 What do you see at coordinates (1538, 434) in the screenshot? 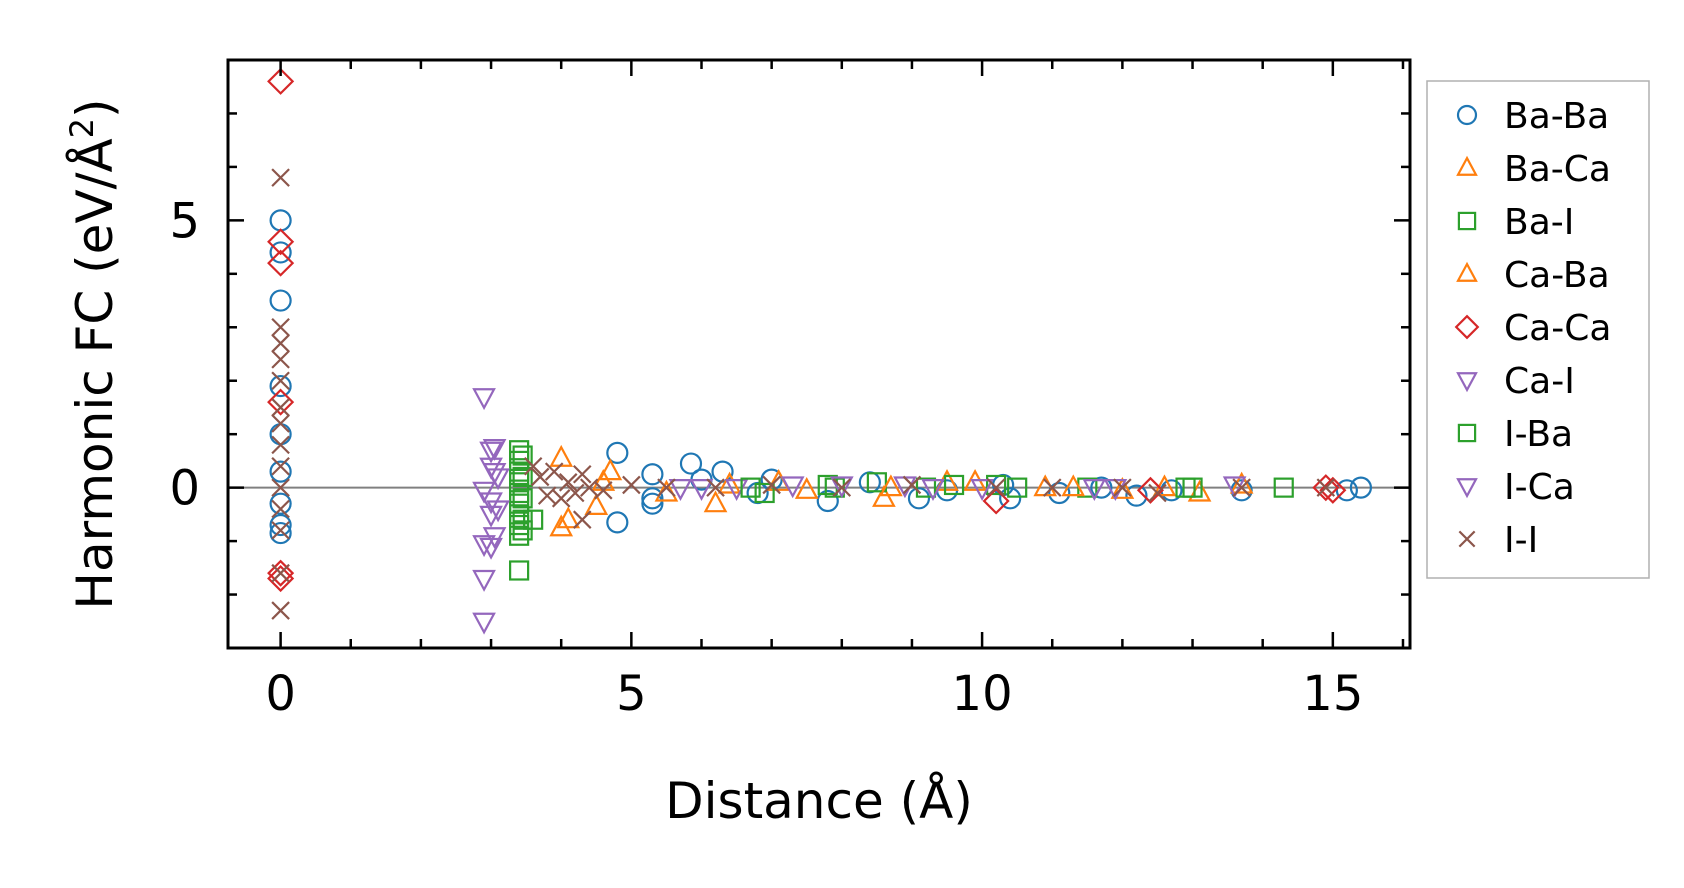
I see `legend-label: I-Ba` at bounding box center [1538, 434].